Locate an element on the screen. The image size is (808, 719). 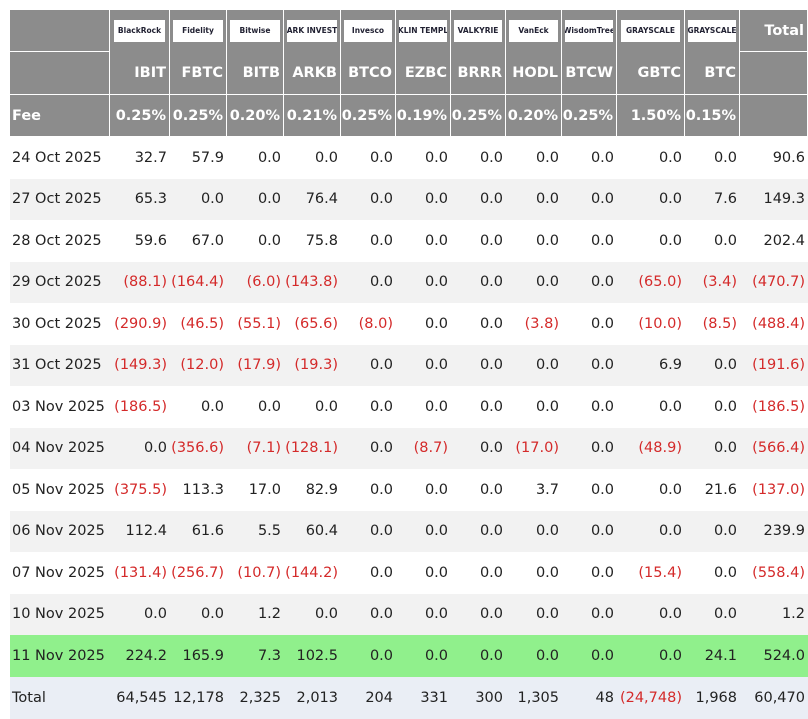
date: 28 Oct 2025 is located at coordinates (57, 240).